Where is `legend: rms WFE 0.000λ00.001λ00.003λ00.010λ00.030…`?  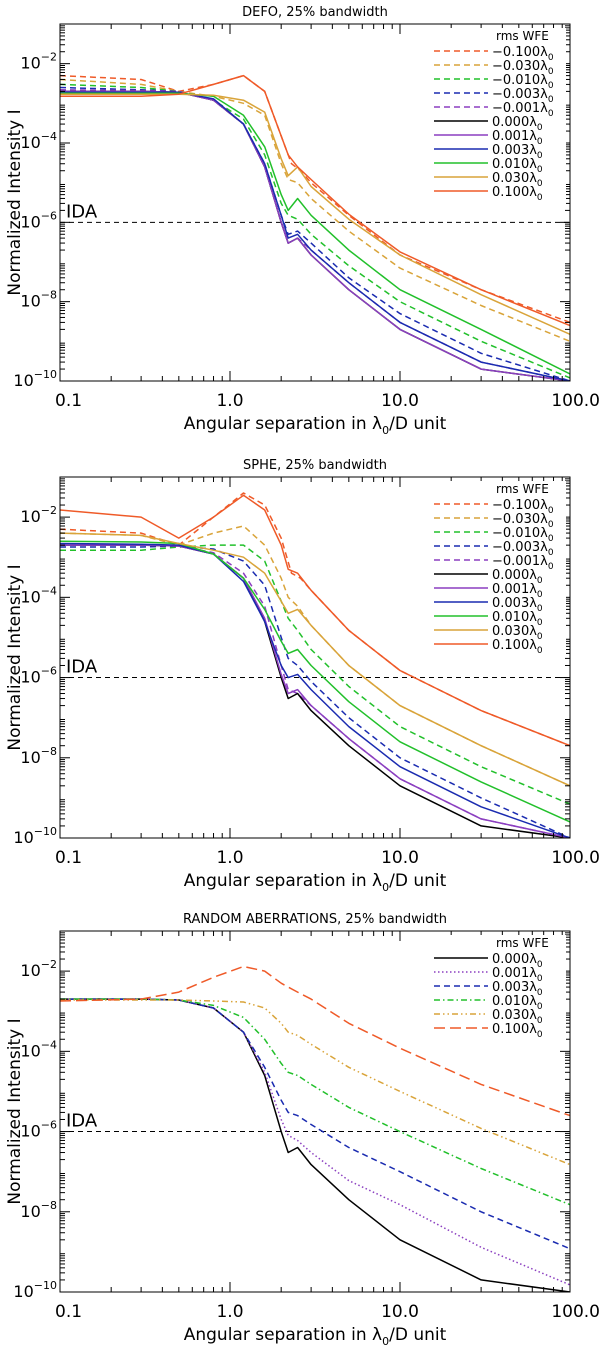 legend: rms WFE 0.000λ00.001λ00.003λ00.010λ00.030… is located at coordinates (498, 988).